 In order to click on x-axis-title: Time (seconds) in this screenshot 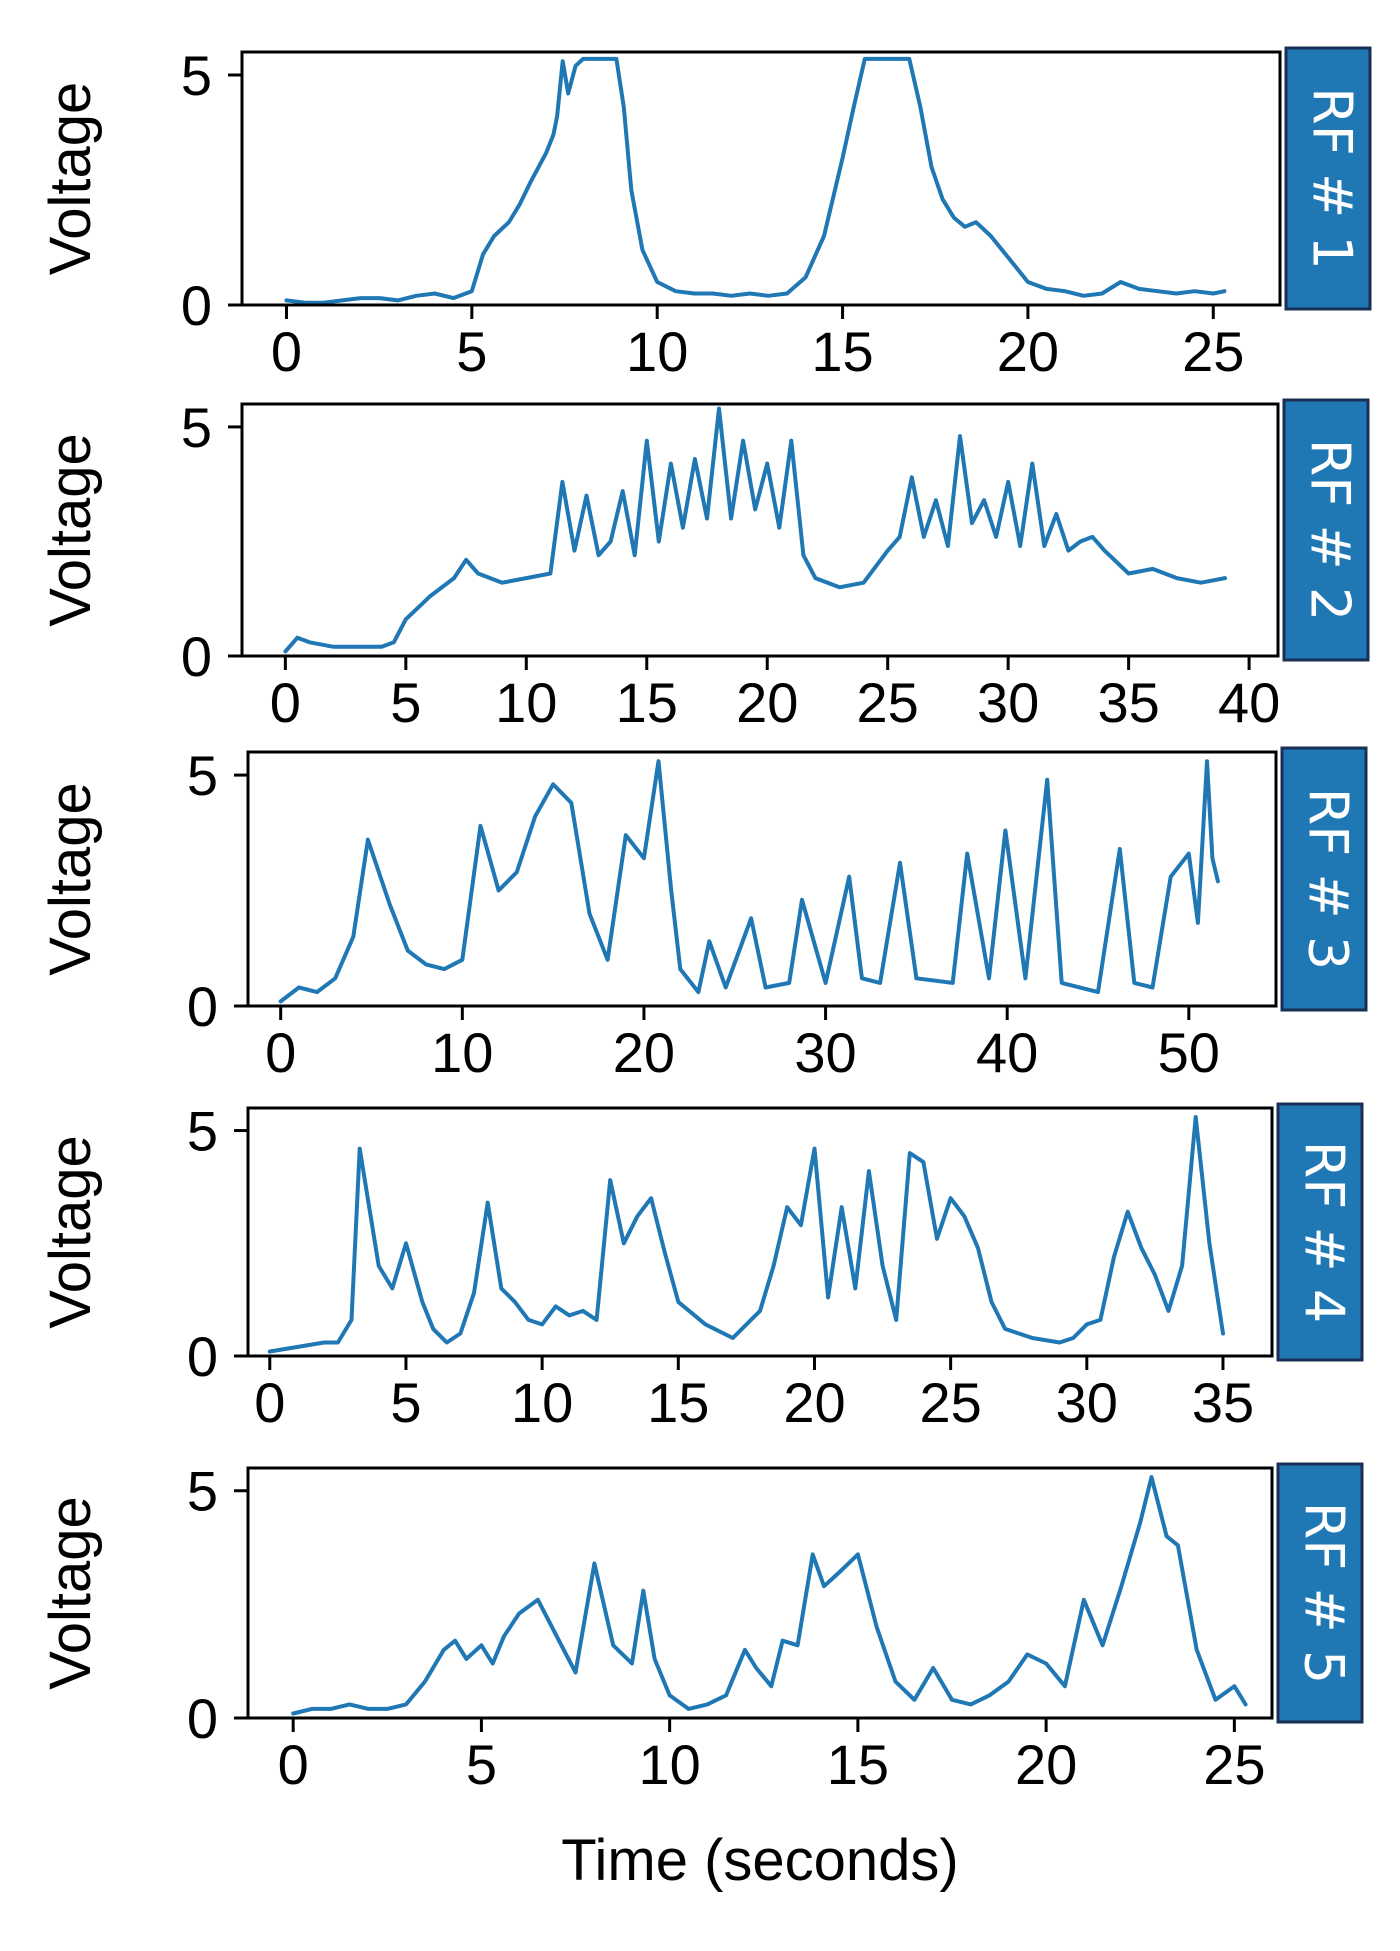, I will do `click(760, 1860)`.